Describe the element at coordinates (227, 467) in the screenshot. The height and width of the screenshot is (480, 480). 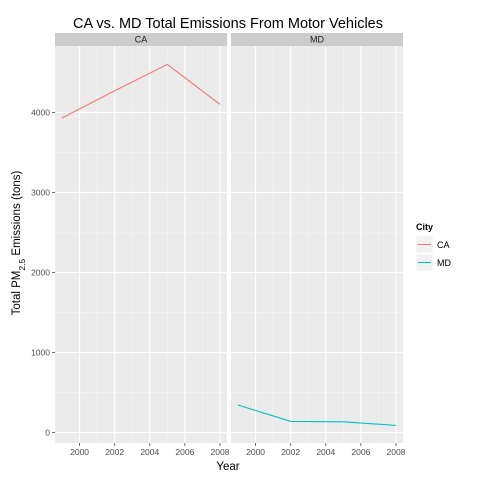
I see `x-axis-title: Year` at that location.